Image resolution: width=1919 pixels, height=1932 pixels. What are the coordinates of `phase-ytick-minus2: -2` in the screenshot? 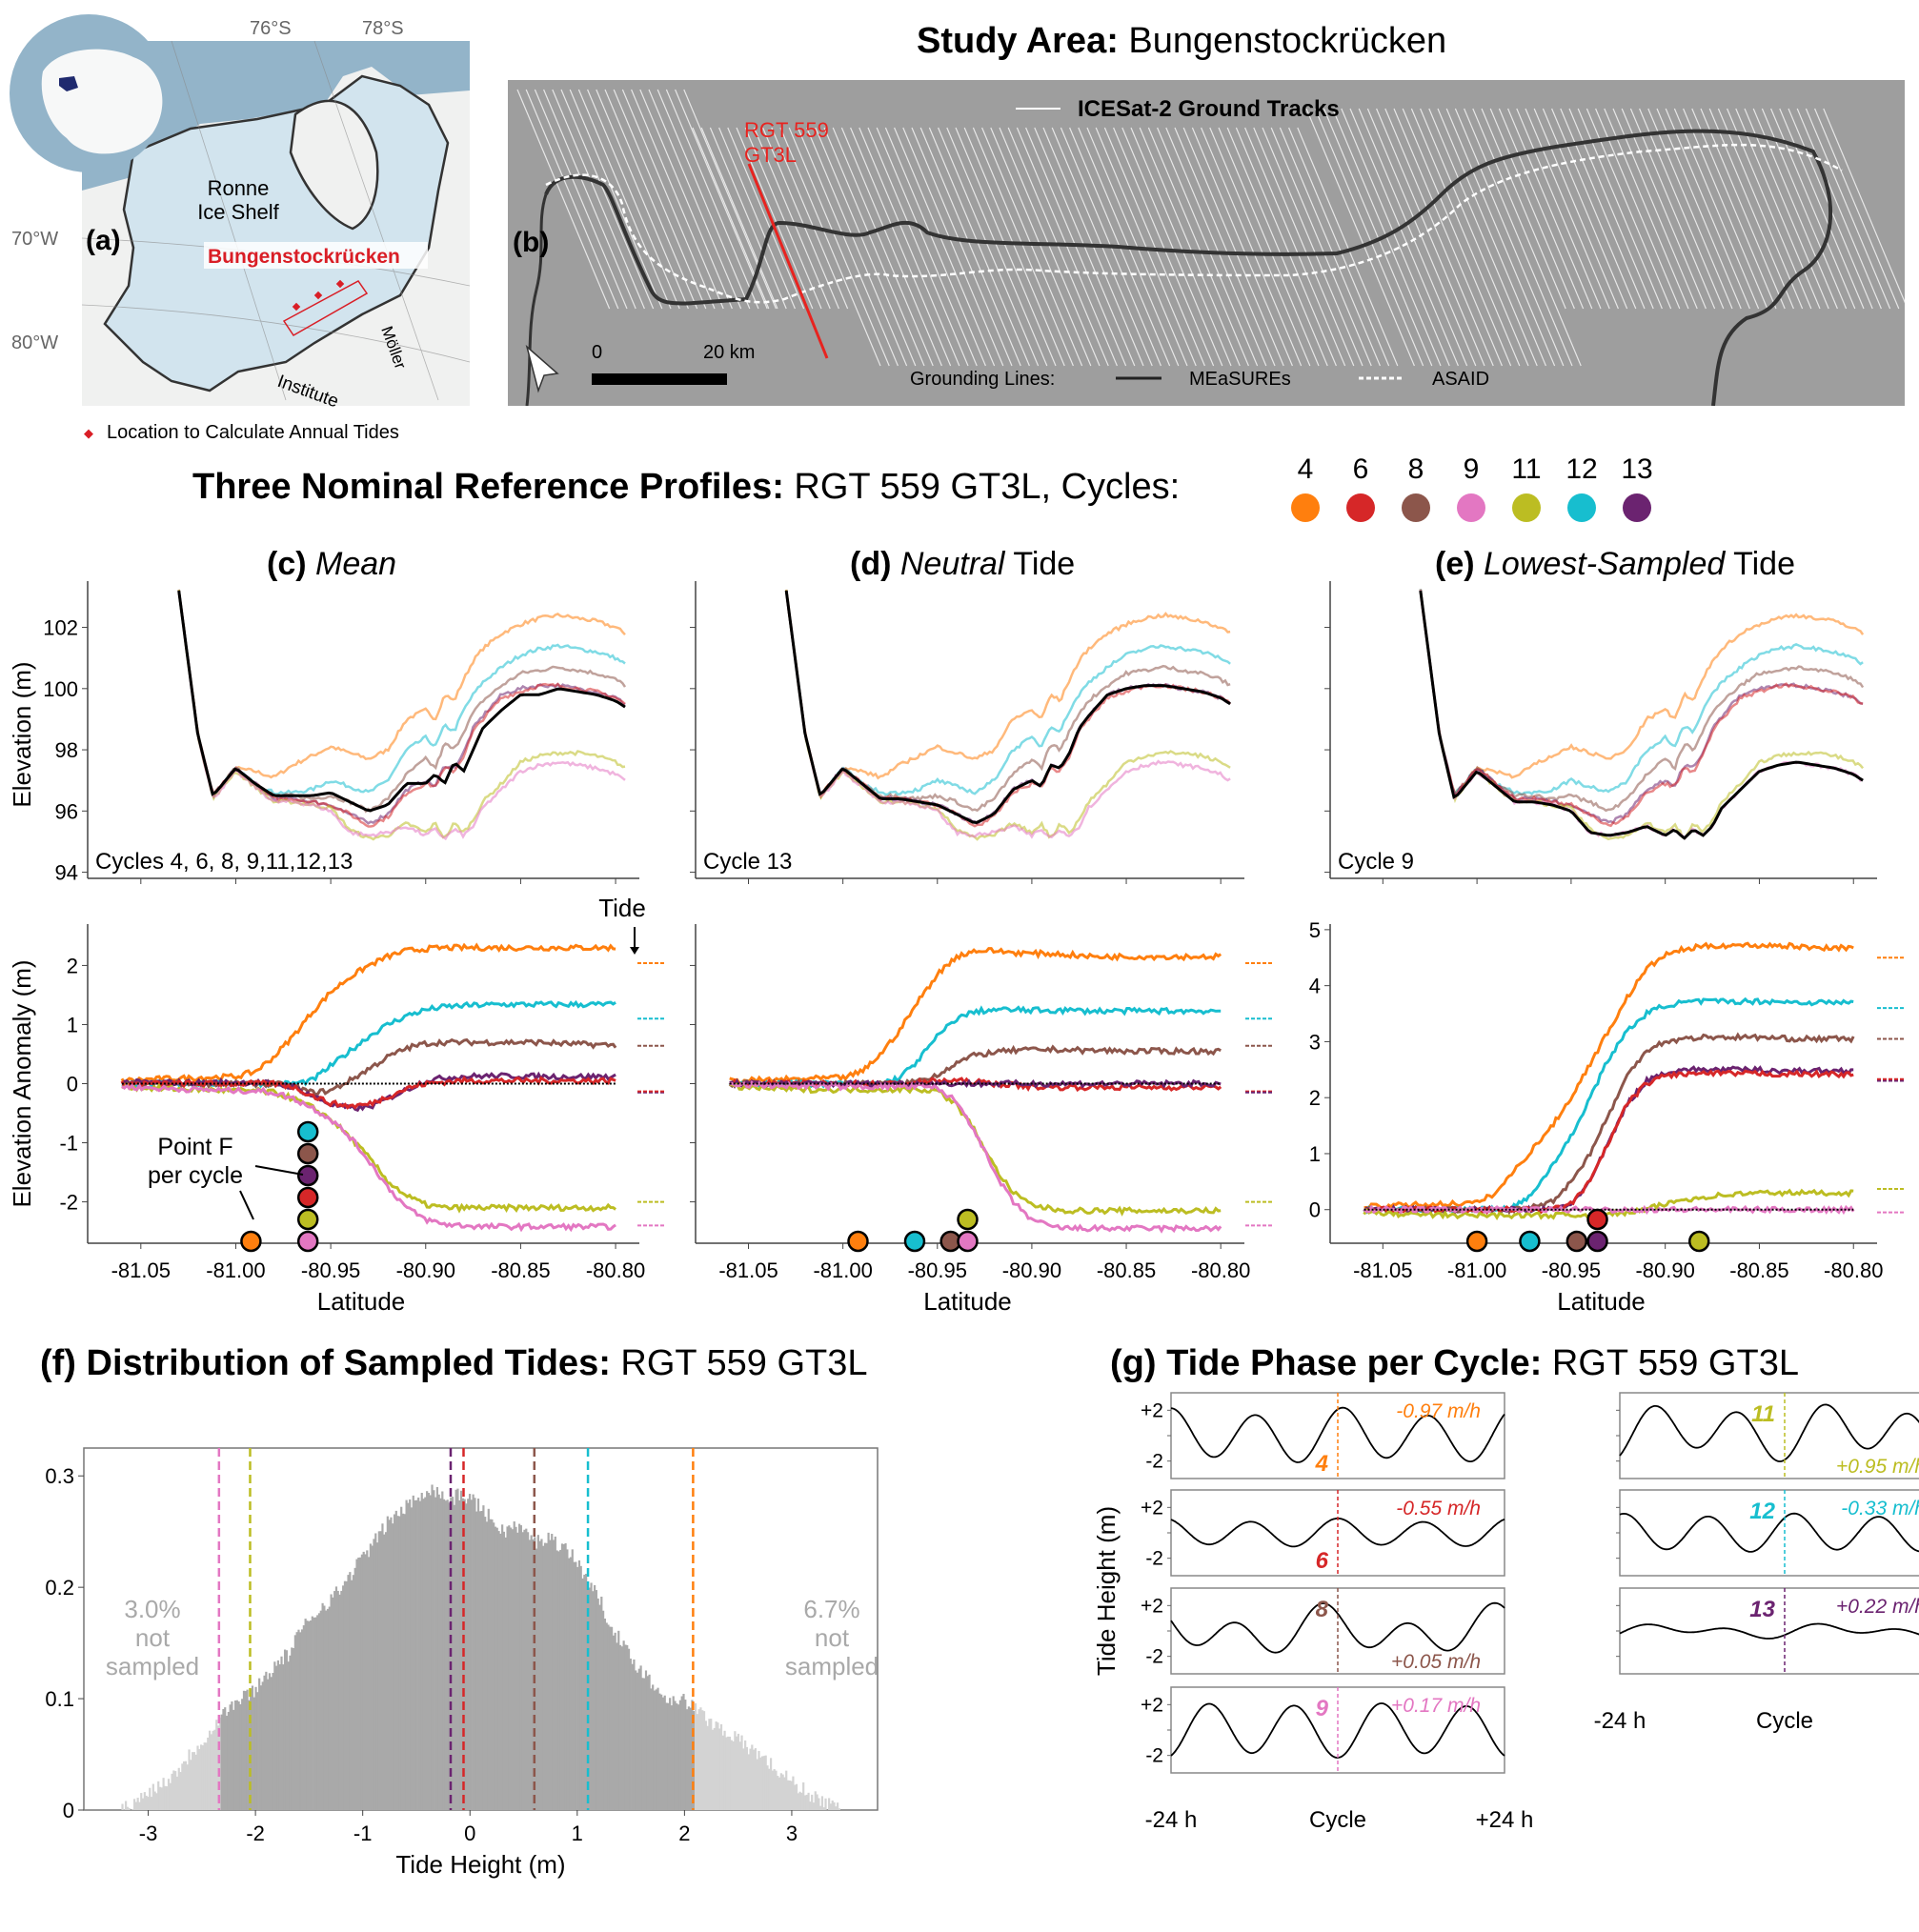 It's located at (1154, 1756).